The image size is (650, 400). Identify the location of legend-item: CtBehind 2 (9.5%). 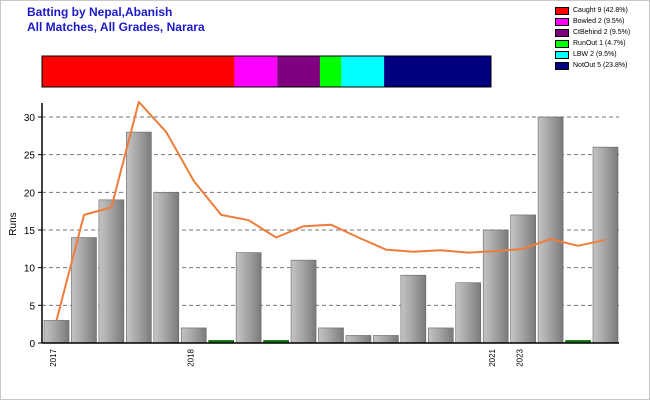
(601, 32).